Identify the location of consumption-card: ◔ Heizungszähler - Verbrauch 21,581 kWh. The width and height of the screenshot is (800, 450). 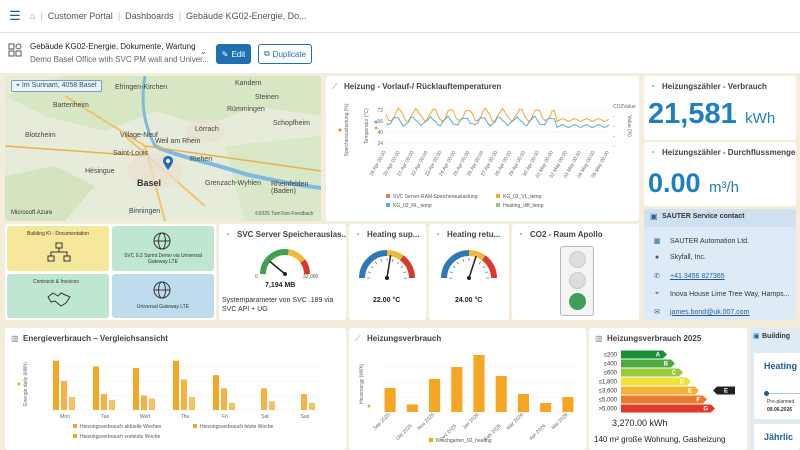
(720, 108).